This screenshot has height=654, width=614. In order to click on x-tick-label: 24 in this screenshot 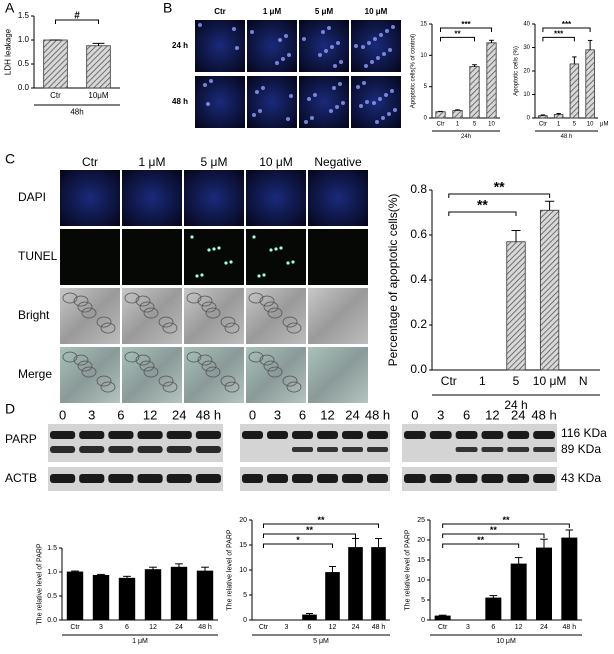, I will do `click(544, 627)`.